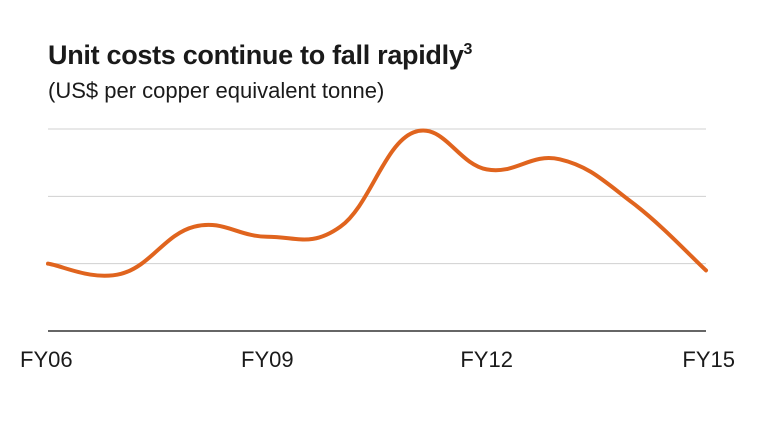 Image resolution: width=764 pixels, height=432 pixels. Describe the element at coordinates (267, 359) in the screenshot. I see `x-tick-label: FY09` at that location.